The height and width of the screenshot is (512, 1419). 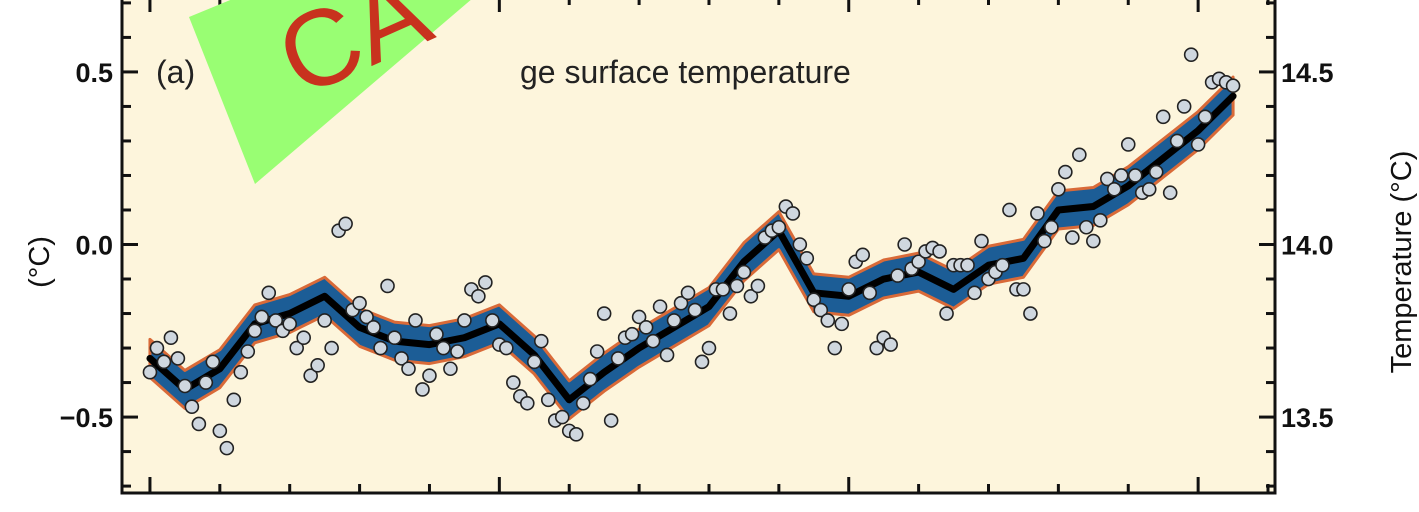 I want to click on right-y-tick-label: 14.5, so click(x=1307, y=73).